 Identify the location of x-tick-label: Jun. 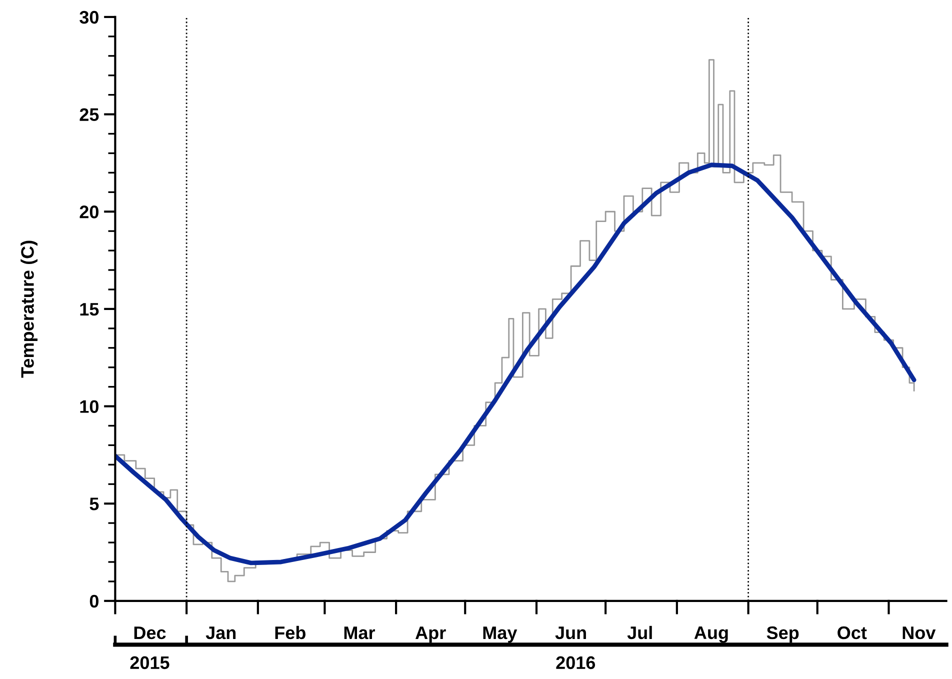
(570, 633).